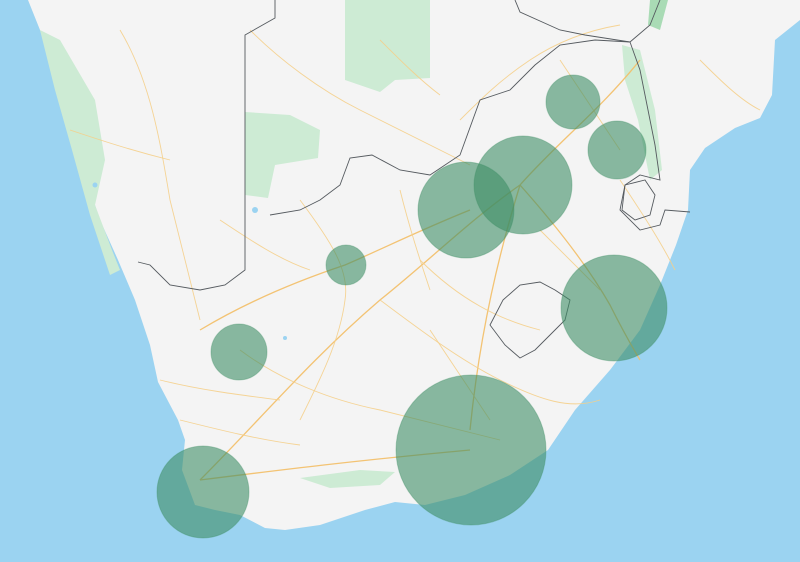  Describe the element at coordinates (638, 200) in the screenshot. I see `border-eswatini` at that location.